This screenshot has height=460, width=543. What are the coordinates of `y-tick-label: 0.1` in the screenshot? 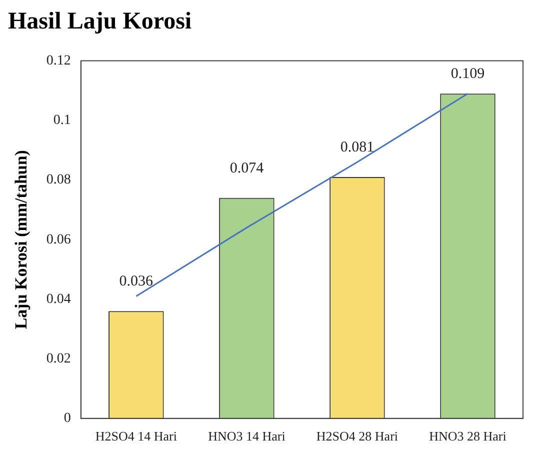 It's located at (62, 120).